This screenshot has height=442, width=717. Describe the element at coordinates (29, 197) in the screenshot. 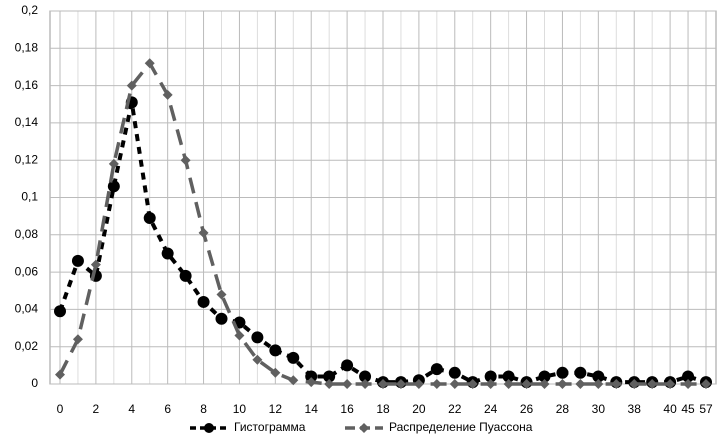

I see `y-tick-label: 0,1` at that location.